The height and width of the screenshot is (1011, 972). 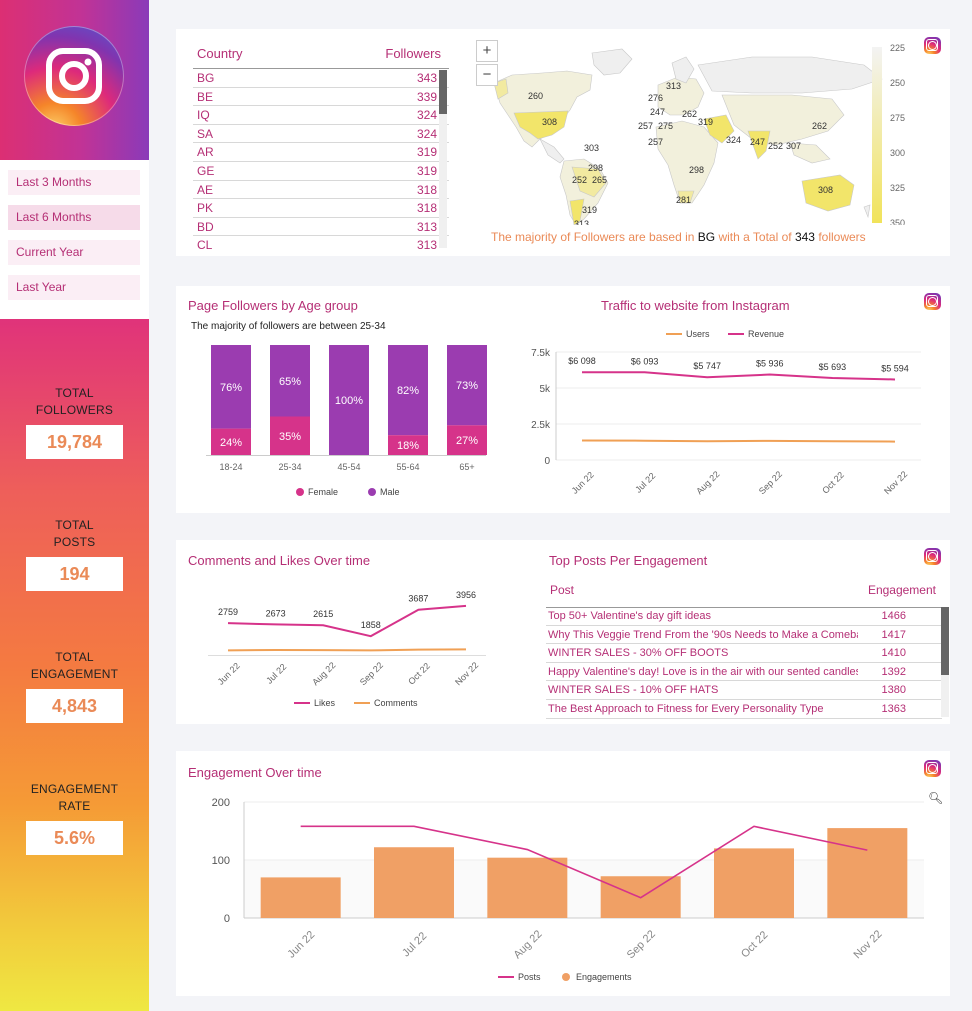 I want to click on revenue-data-label: $6 093, so click(x=645, y=361).